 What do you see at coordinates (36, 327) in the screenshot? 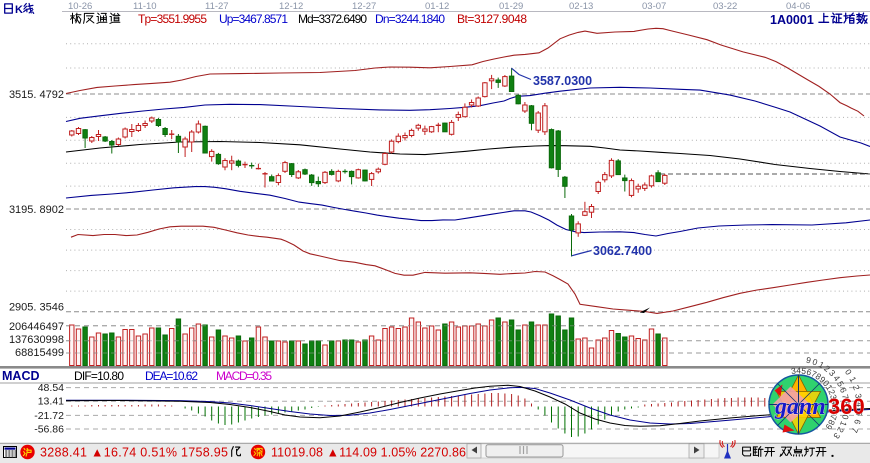
I see `svg-text: 206446497` at bounding box center [36, 327].